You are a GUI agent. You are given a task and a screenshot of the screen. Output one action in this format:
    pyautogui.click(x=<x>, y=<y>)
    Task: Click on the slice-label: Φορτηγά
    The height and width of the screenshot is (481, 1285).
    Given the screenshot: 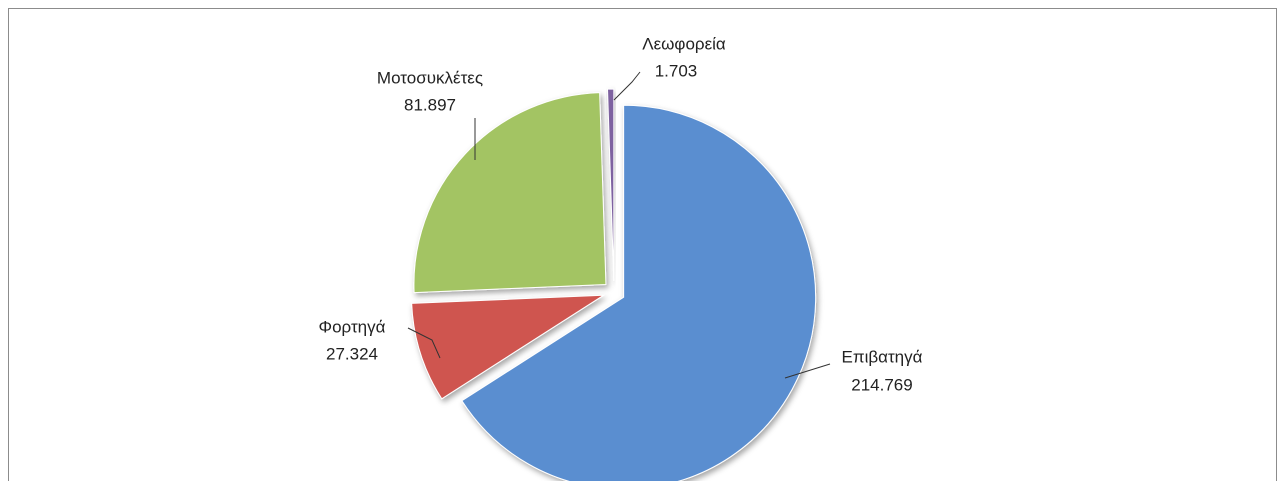 What is the action you would take?
    pyautogui.click(x=352, y=326)
    